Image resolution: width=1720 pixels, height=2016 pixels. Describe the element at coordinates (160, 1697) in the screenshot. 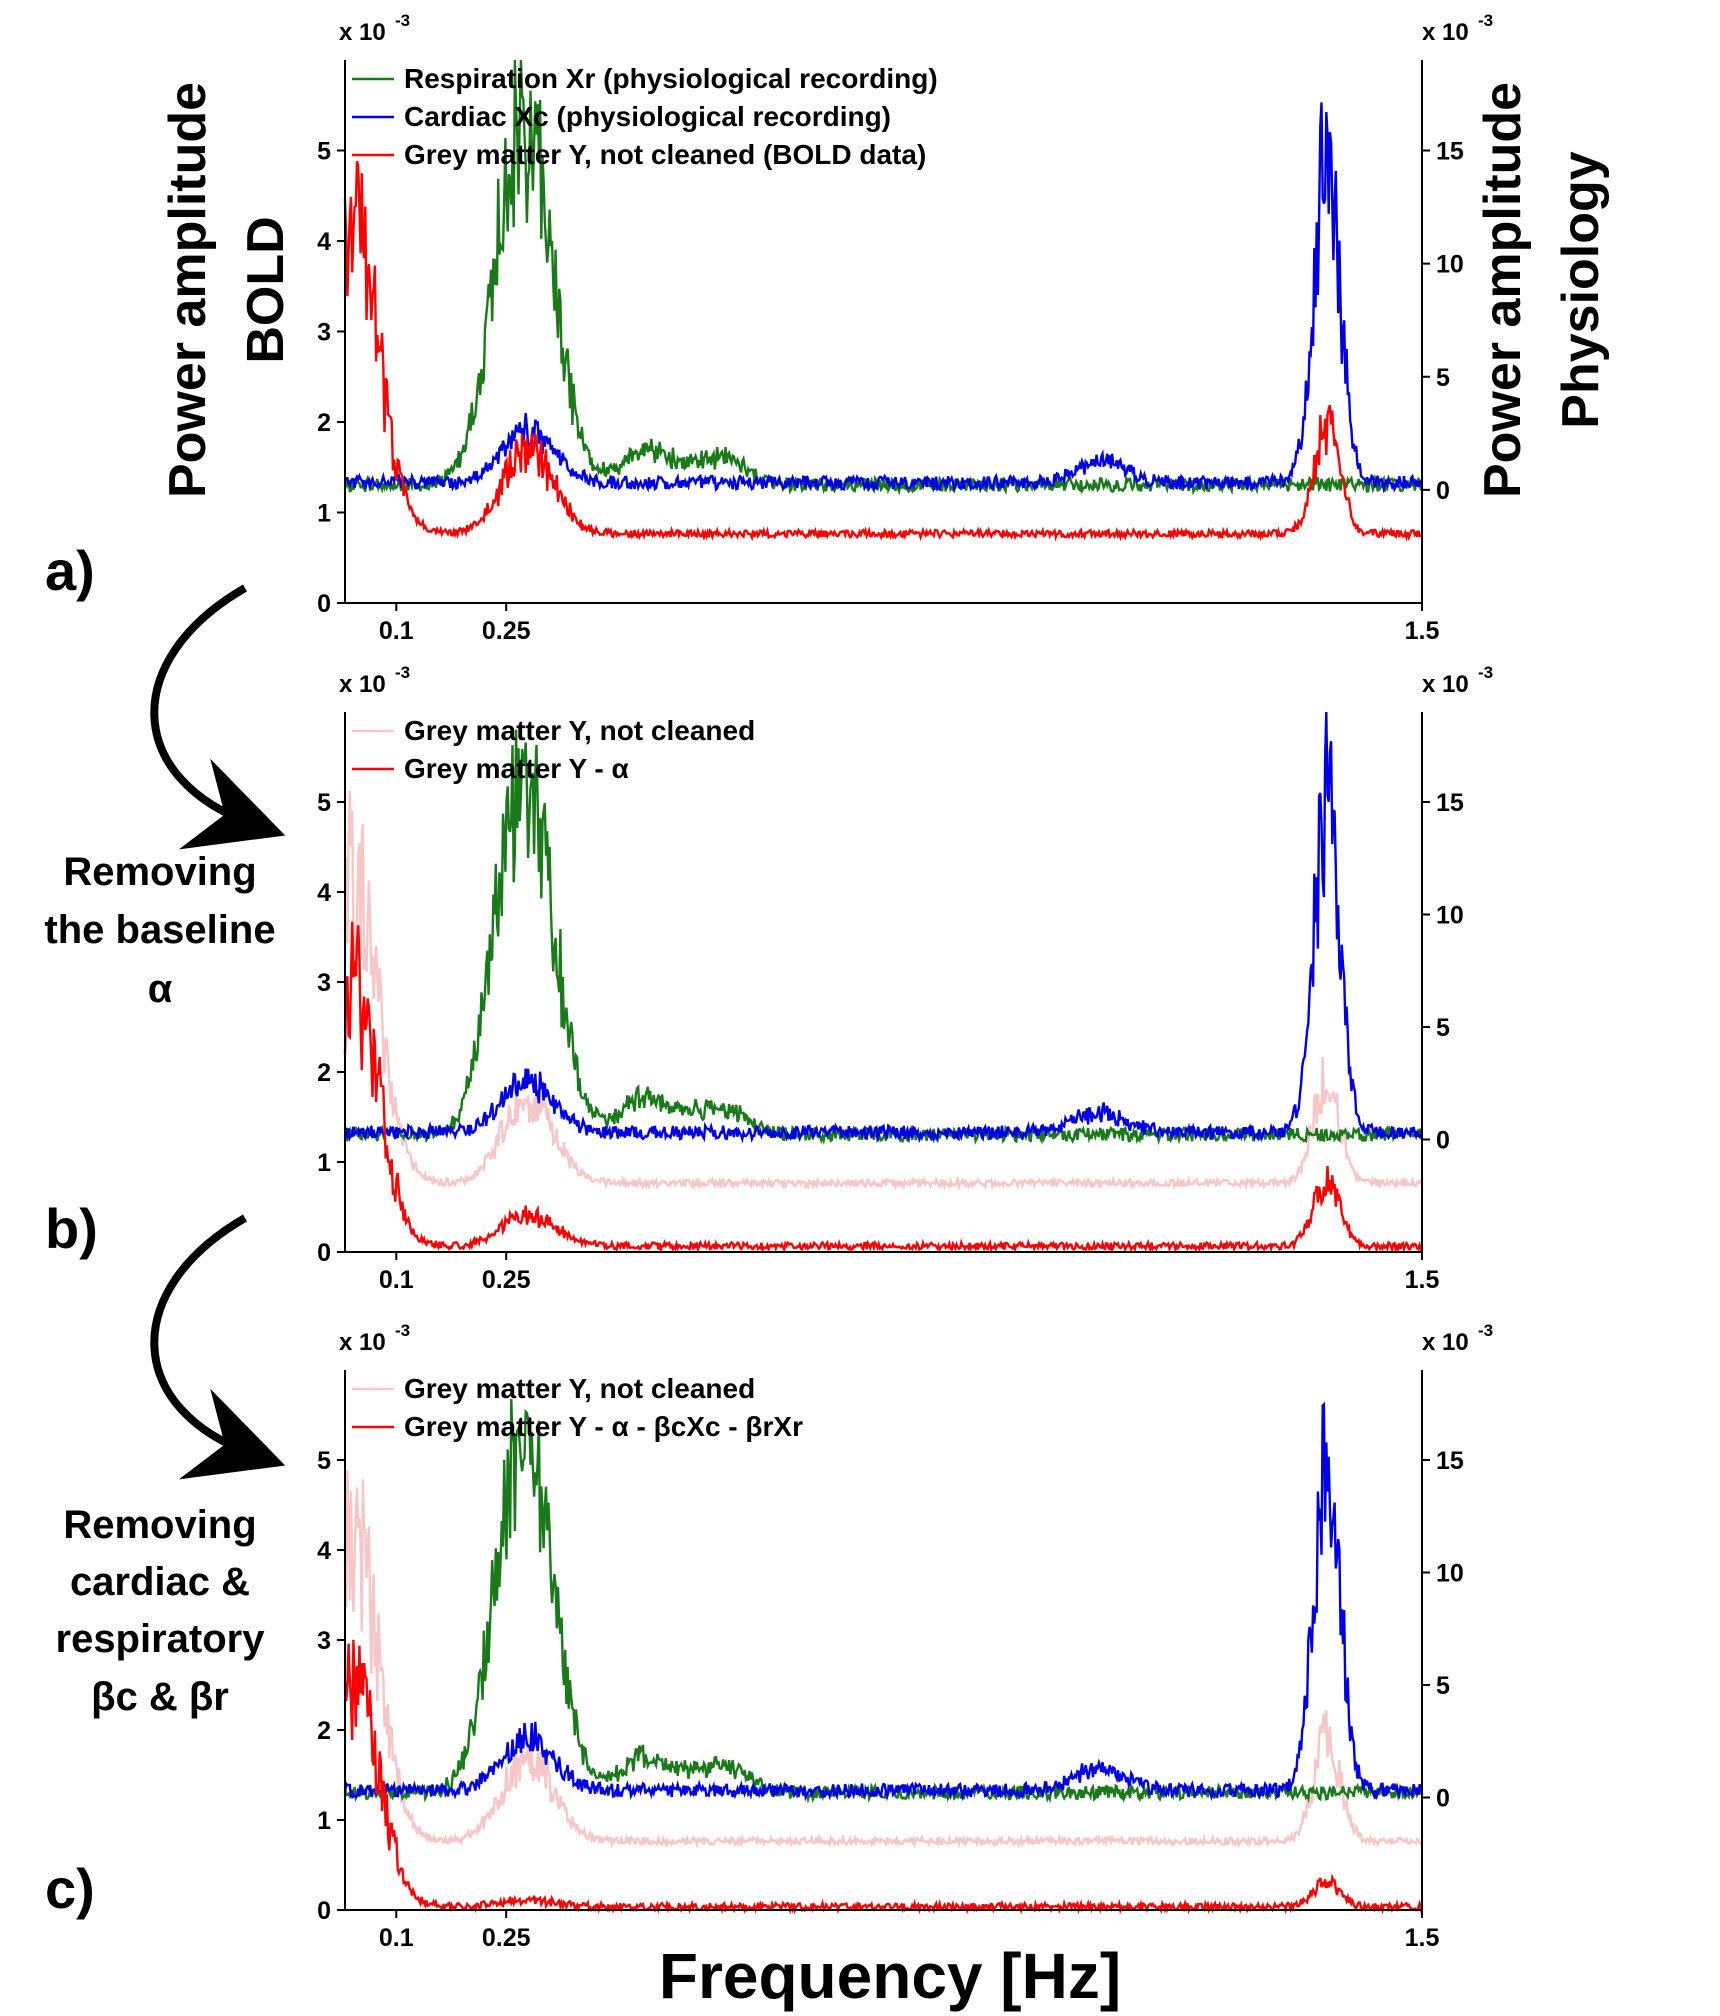

I see `step2-line4: βc & βr` at that location.